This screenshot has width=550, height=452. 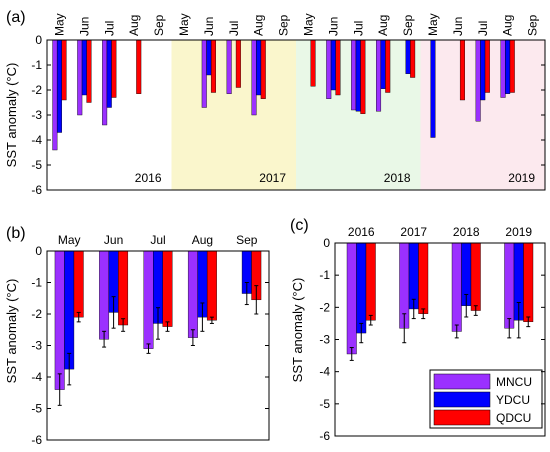 I want to click on panel-a-bar-2018-Jun-QDCU, so click(x=338, y=67).